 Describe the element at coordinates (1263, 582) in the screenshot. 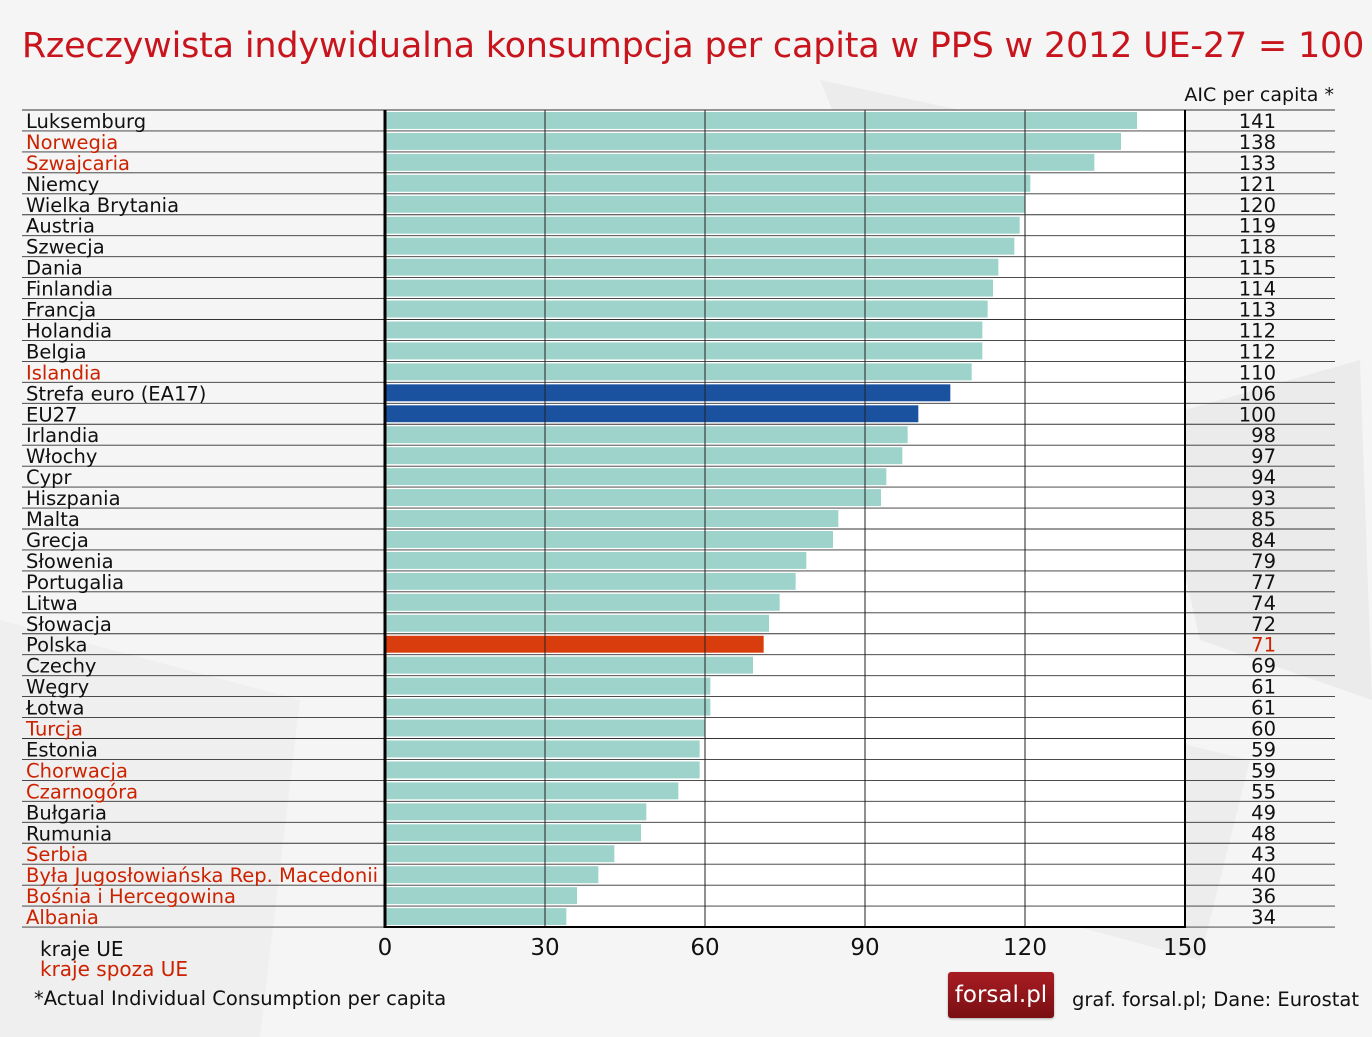

I see `value-label: 77` at that location.